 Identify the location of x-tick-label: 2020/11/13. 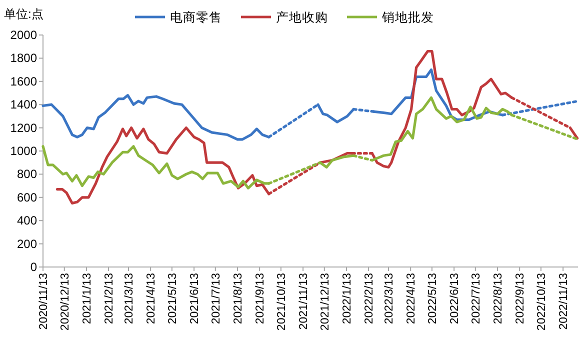
(44, 301).